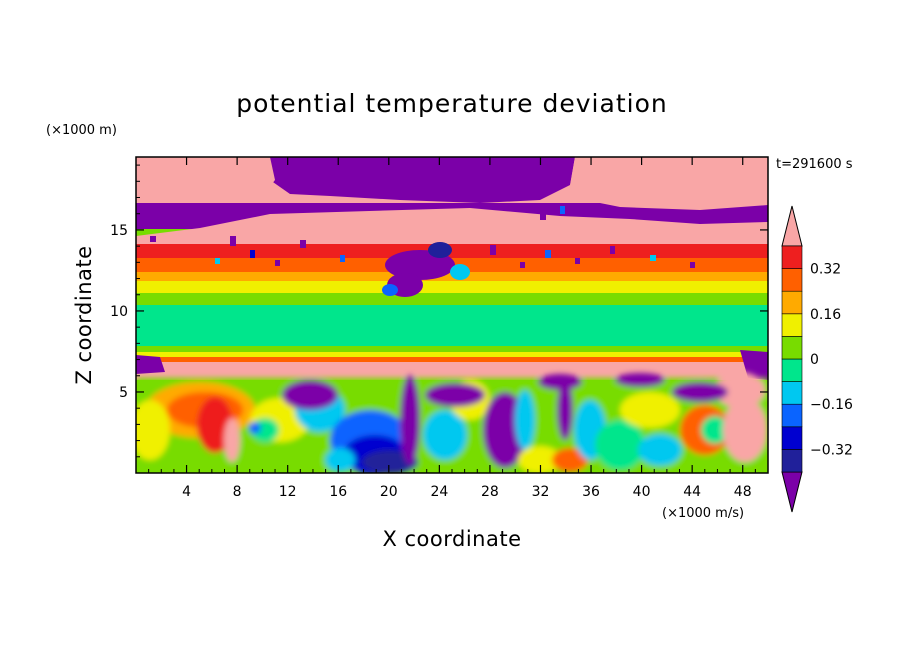 This screenshot has width=904, height=654. I want to click on band-yellow, so click(452, 287).